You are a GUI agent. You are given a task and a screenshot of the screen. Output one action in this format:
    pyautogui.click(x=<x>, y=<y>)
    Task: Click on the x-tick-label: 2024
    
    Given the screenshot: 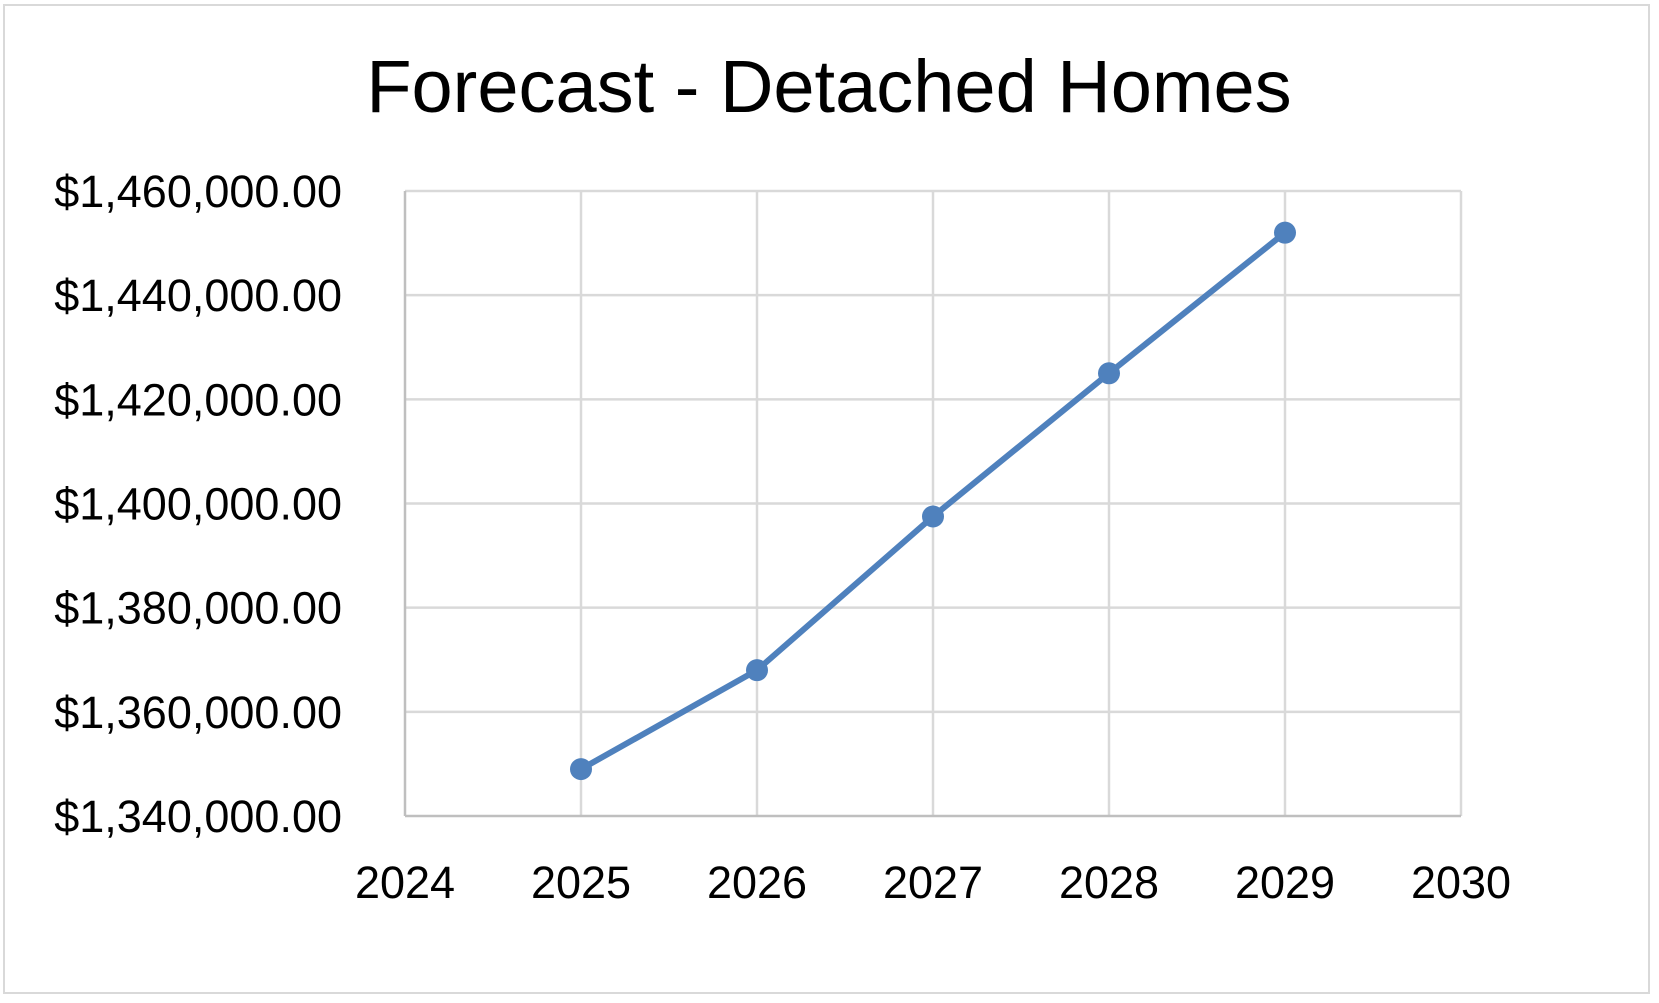 What is the action you would take?
    pyautogui.click(x=405, y=882)
    